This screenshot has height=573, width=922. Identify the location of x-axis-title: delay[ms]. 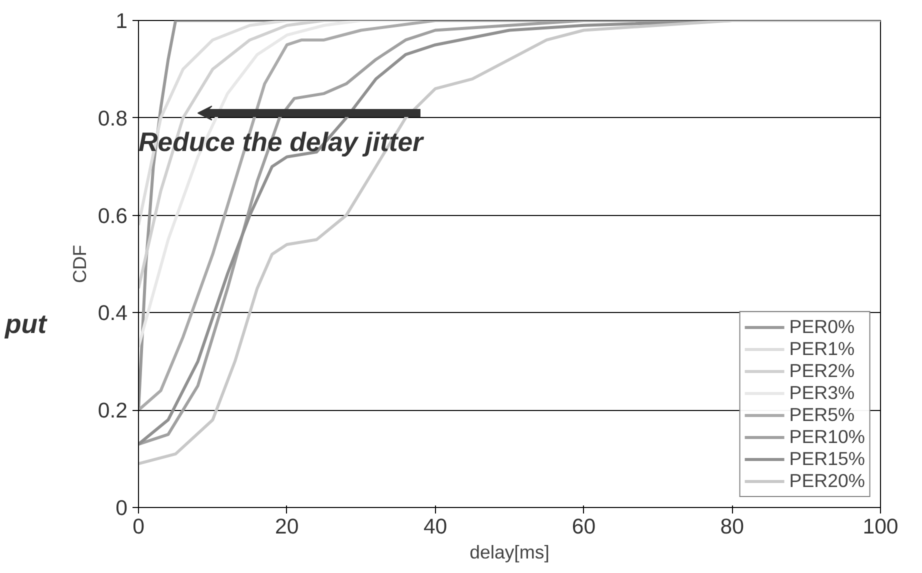
(510, 552).